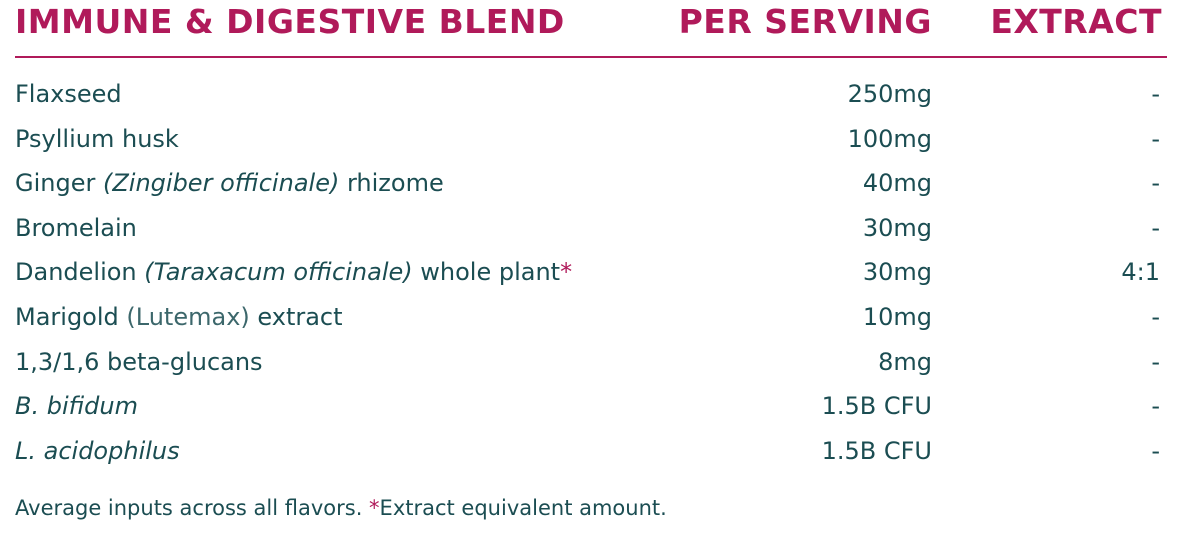 Image resolution: width=1200 pixels, height=533 pixels. What do you see at coordinates (889, 94) in the screenshot?
I see `per-serving: 250mg` at bounding box center [889, 94].